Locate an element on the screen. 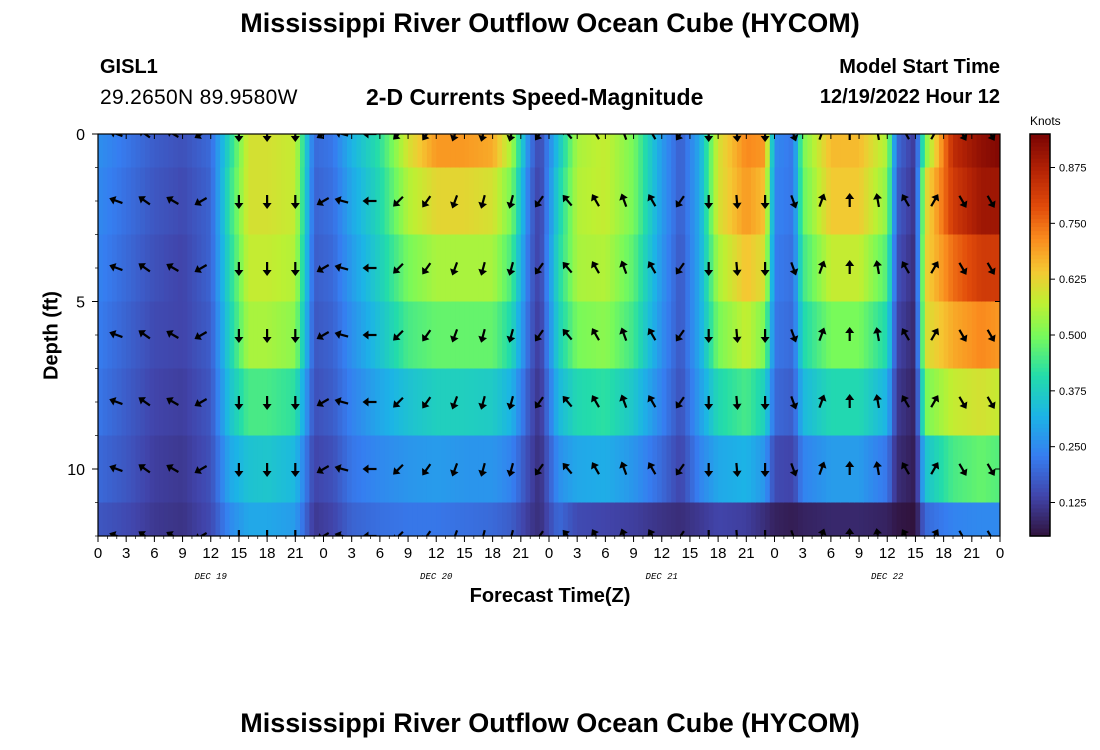 The height and width of the screenshot is (750, 1100). x-tick-label: 0 is located at coordinates (323, 553).